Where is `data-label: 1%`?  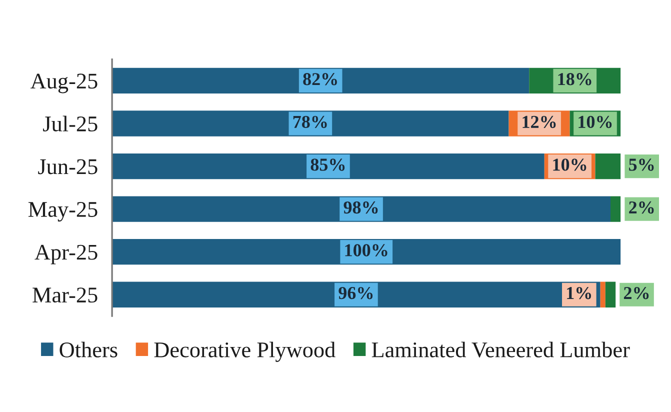
data-label: 1% is located at coordinates (579, 293).